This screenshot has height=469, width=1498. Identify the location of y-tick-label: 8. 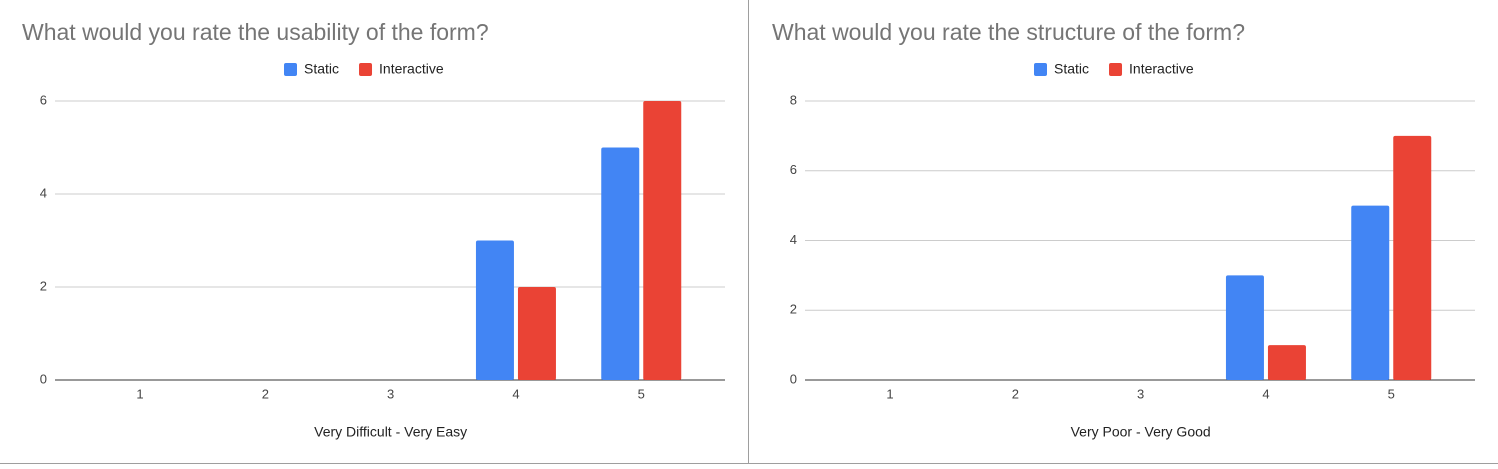
(793, 99).